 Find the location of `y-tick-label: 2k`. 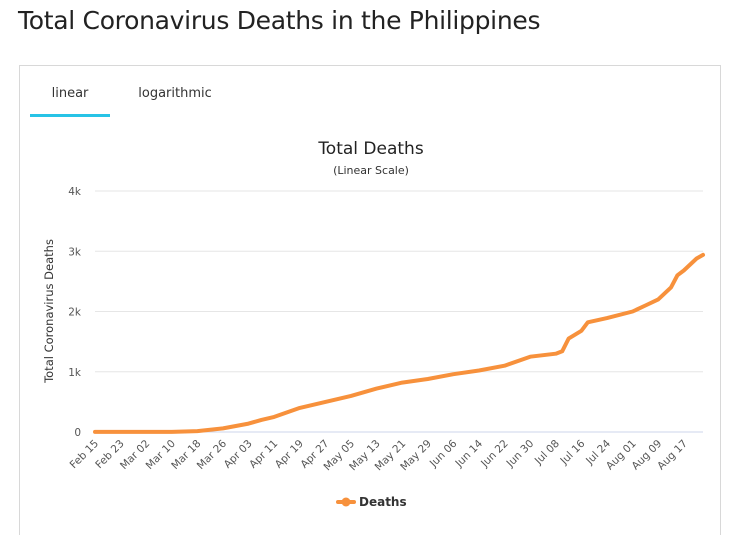

y-tick-label: 2k is located at coordinates (75, 313).